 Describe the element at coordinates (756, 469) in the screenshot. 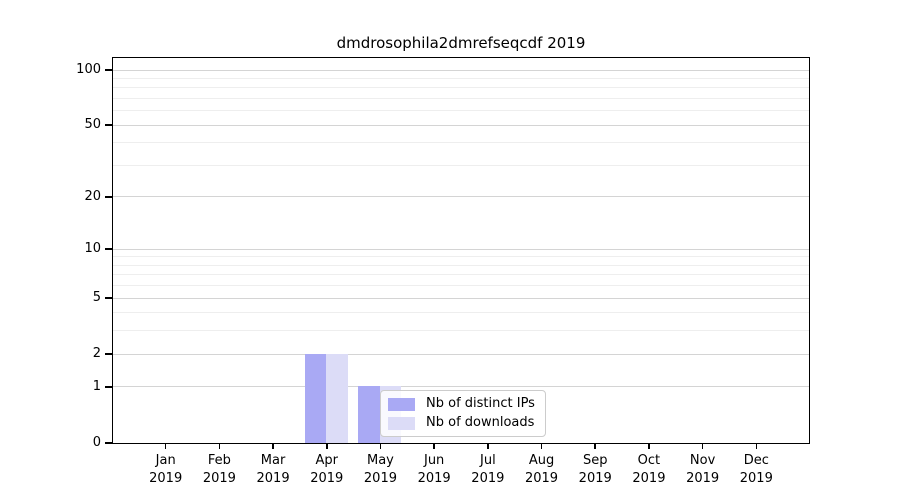

I see `x-tick-label: Dec 2019` at that location.